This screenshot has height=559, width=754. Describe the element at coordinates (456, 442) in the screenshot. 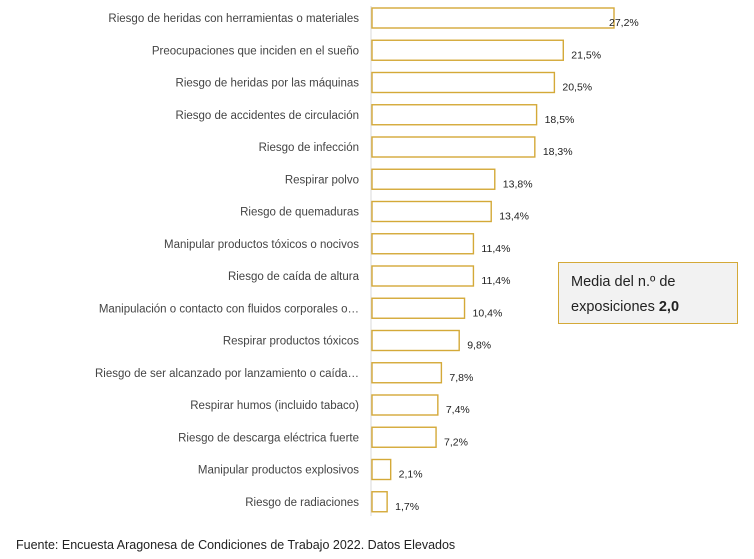

I see `value-label: 7,2%` at that location.